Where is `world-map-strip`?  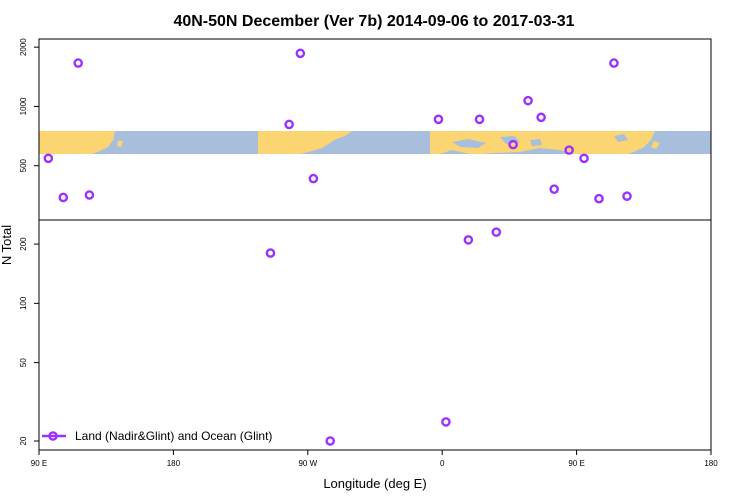
world-map-strip is located at coordinates (375, 142).